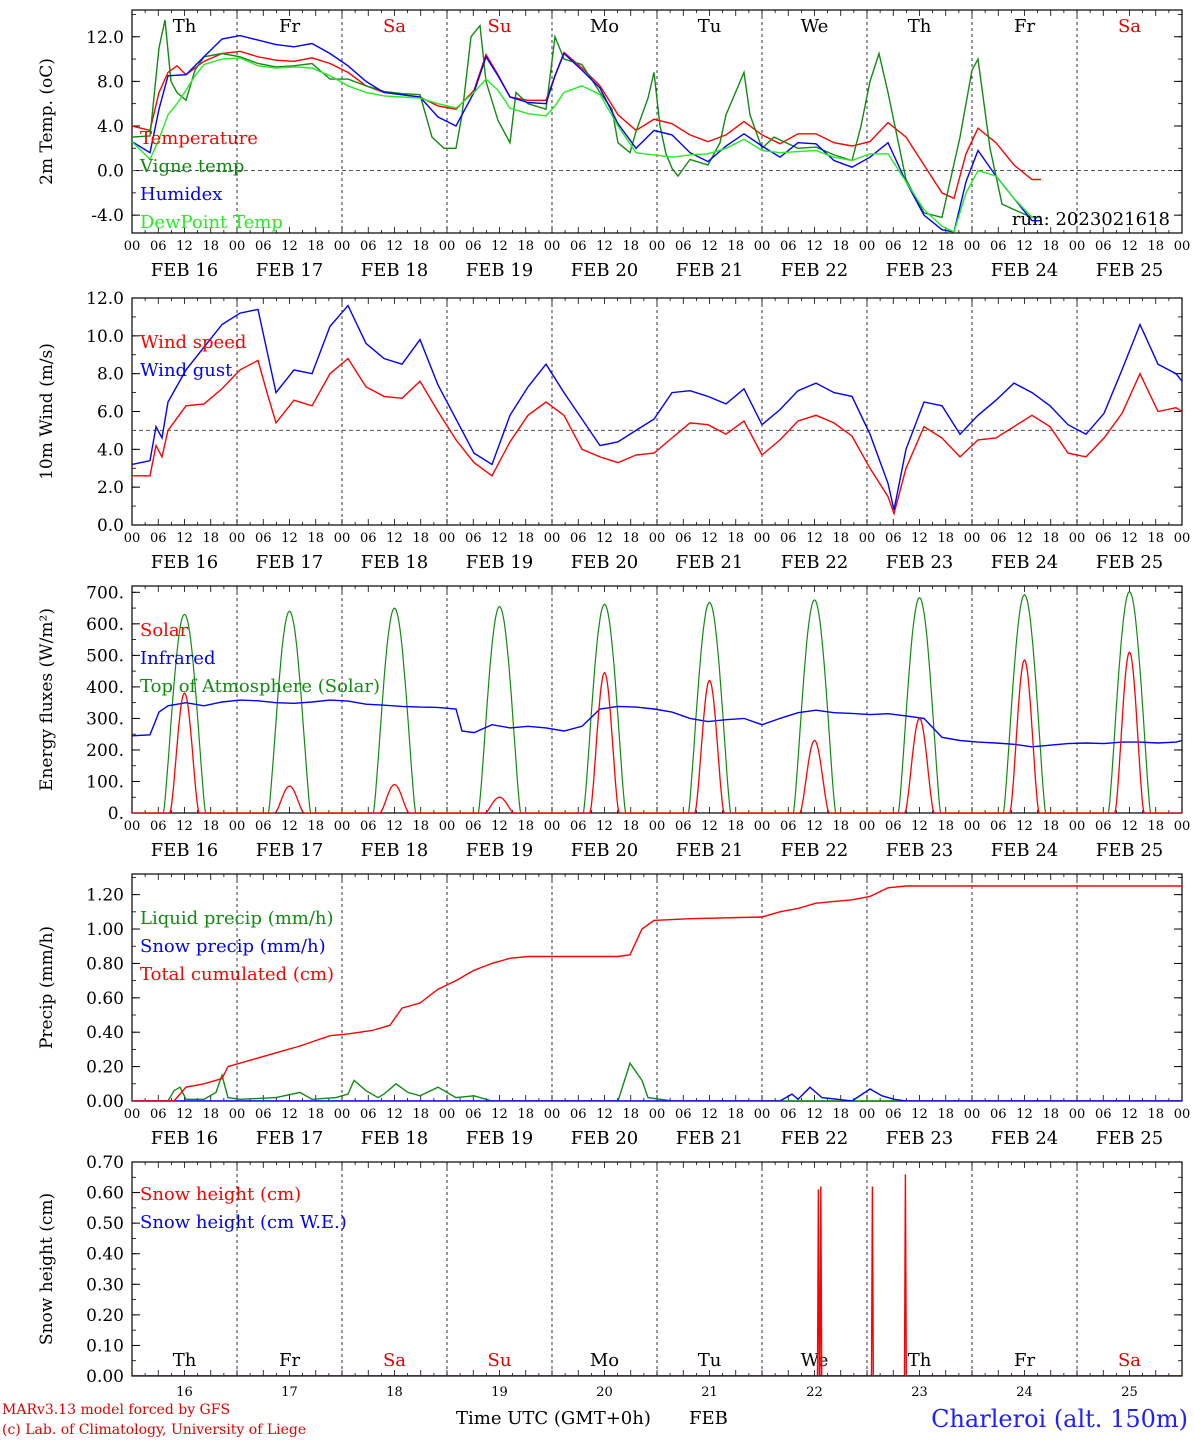  What do you see at coordinates (709, 1392) in the screenshot?
I see `day-number-label: 21` at bounding box center [709, 1392].